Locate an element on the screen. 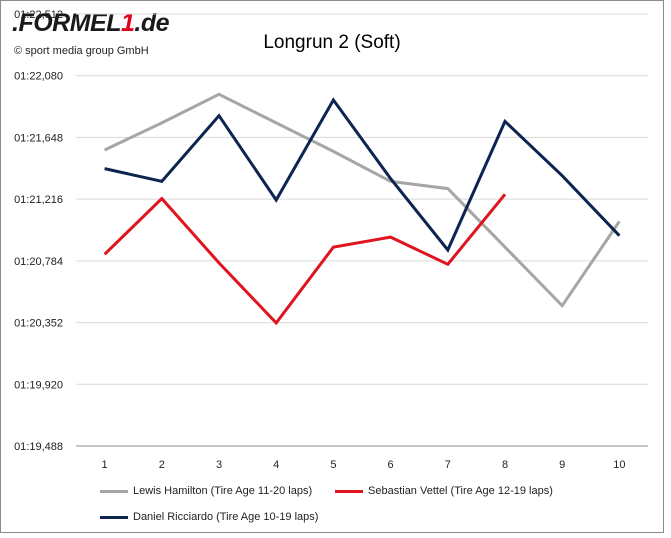 The image size is (671, 538). y-tick-label: 01:22,080 is located at coordinates (38, 77).